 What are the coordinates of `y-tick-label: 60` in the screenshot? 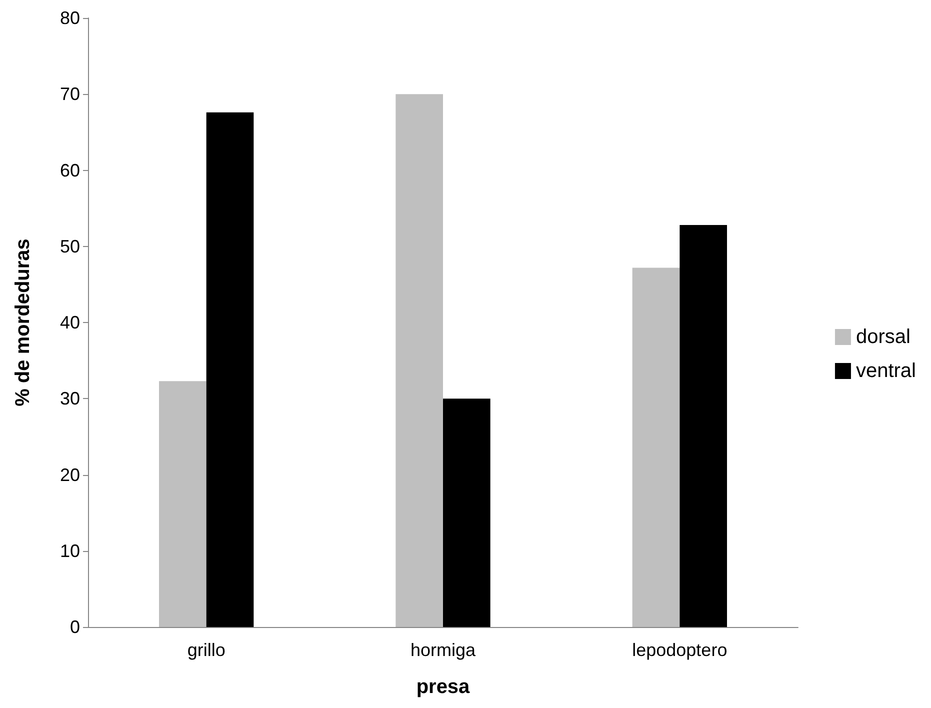 It's located at (70, 170).